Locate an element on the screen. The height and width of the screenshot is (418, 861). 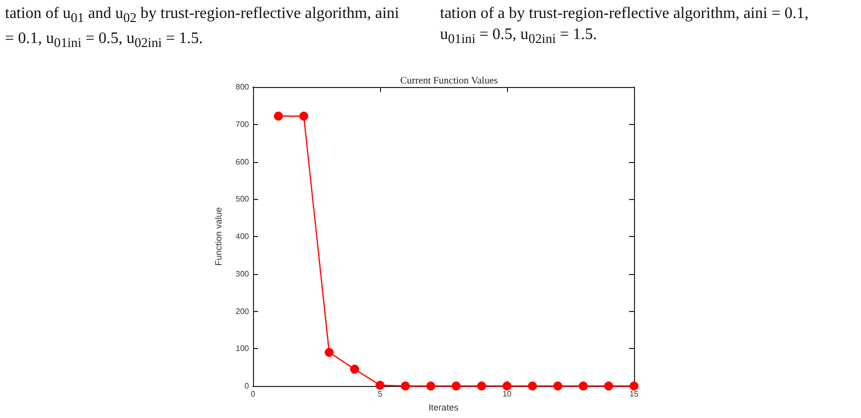
y-tick-label: 100 is located at coordinates (243, 349).